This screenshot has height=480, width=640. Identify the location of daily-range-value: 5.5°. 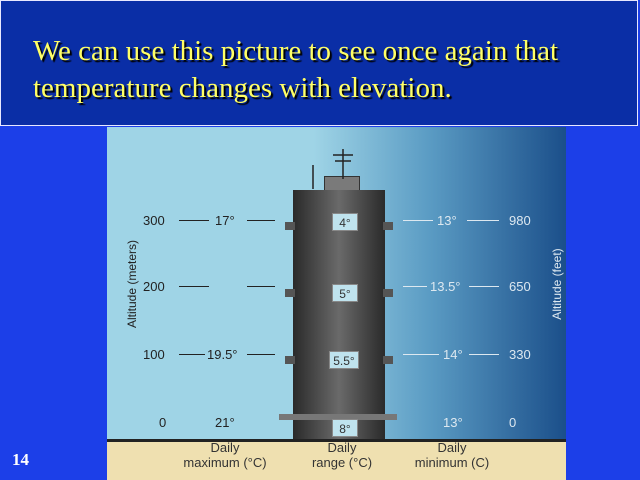
(344, 360).